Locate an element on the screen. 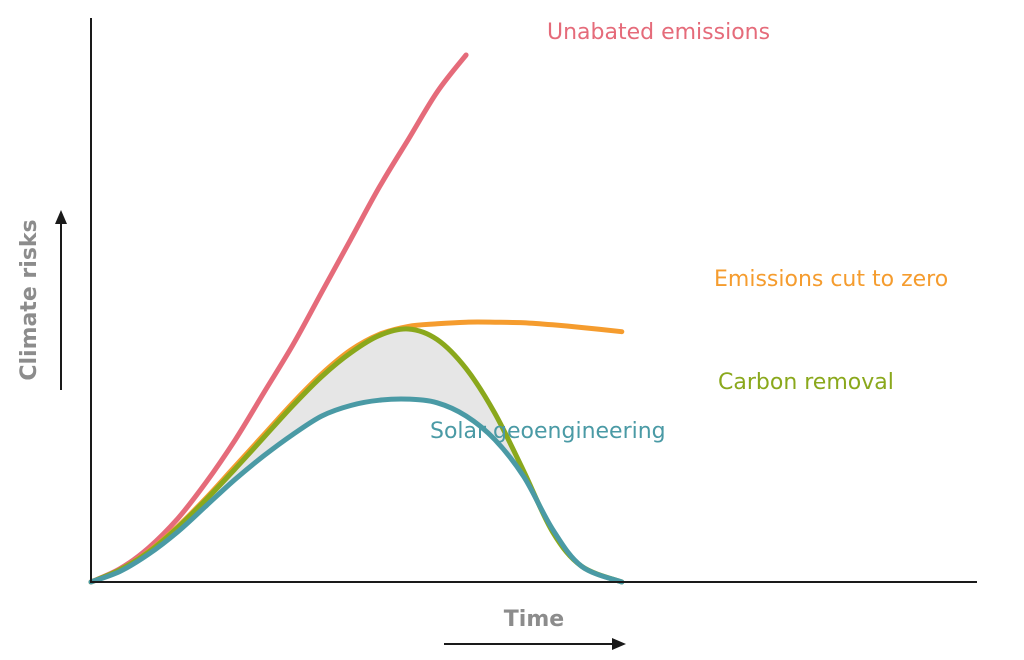 This screenshot has height=660, width=1024. y-axis-arrow-head is located at coordinates (61, 217).